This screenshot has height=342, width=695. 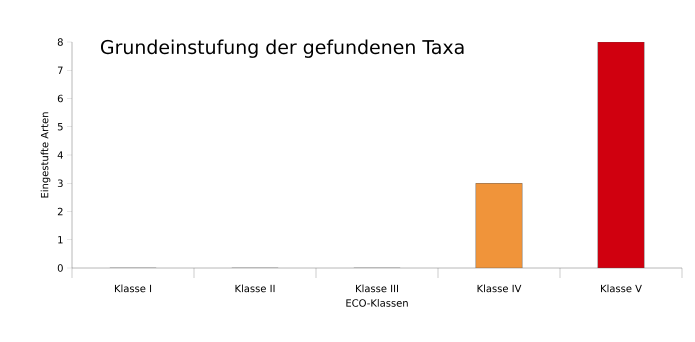 I want to click on y-tick-label: 0, so click(x=60, y=268).